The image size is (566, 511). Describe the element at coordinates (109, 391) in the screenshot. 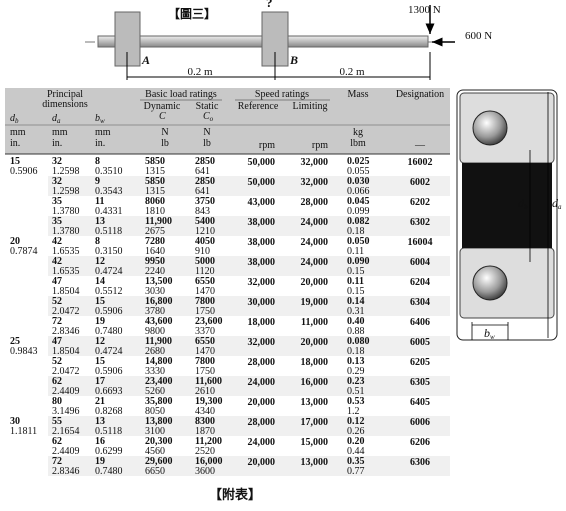

I see `cell: 0.6693` at that location.